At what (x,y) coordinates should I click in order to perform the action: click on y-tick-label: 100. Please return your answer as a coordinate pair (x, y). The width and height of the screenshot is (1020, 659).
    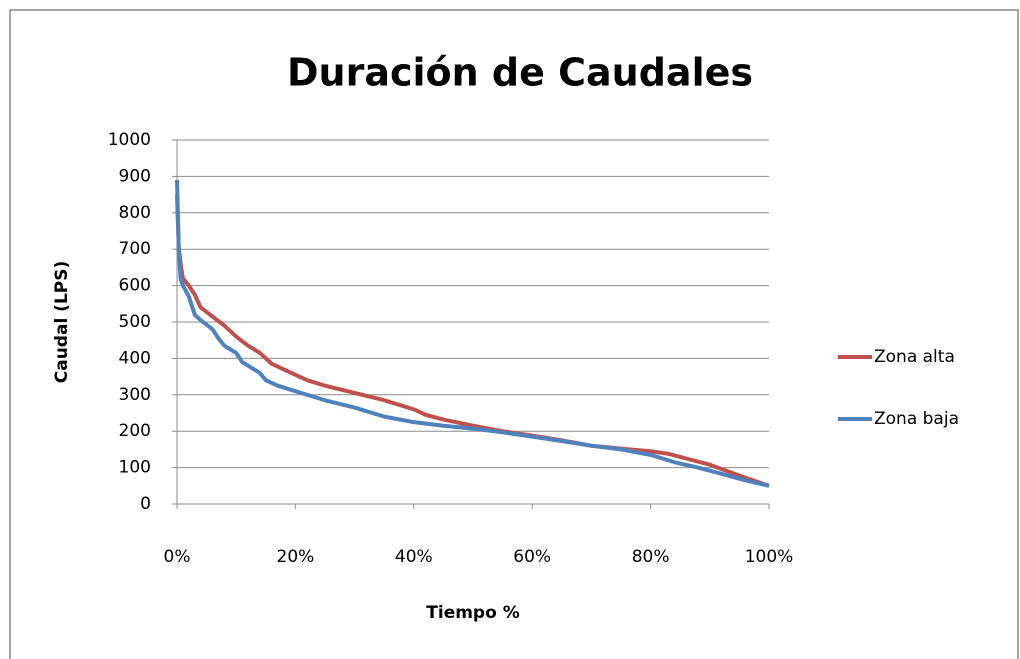
    Looking at the image, I should click on (135, 468).